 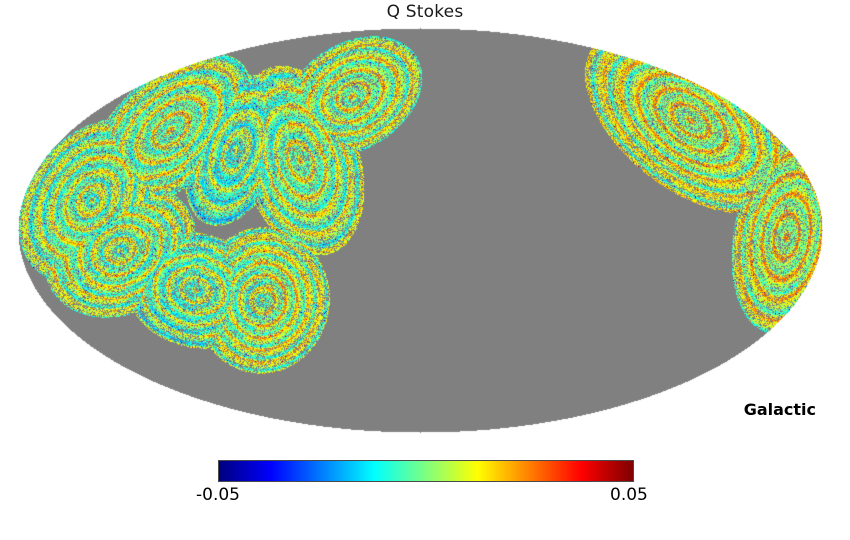 I want to click on colorbar-max-label: 0.05, so click(x=629, y=495).